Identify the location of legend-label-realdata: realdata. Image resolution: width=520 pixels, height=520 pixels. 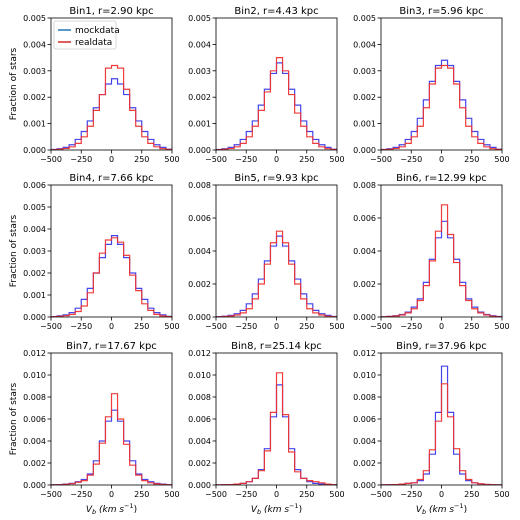
(93, 43).